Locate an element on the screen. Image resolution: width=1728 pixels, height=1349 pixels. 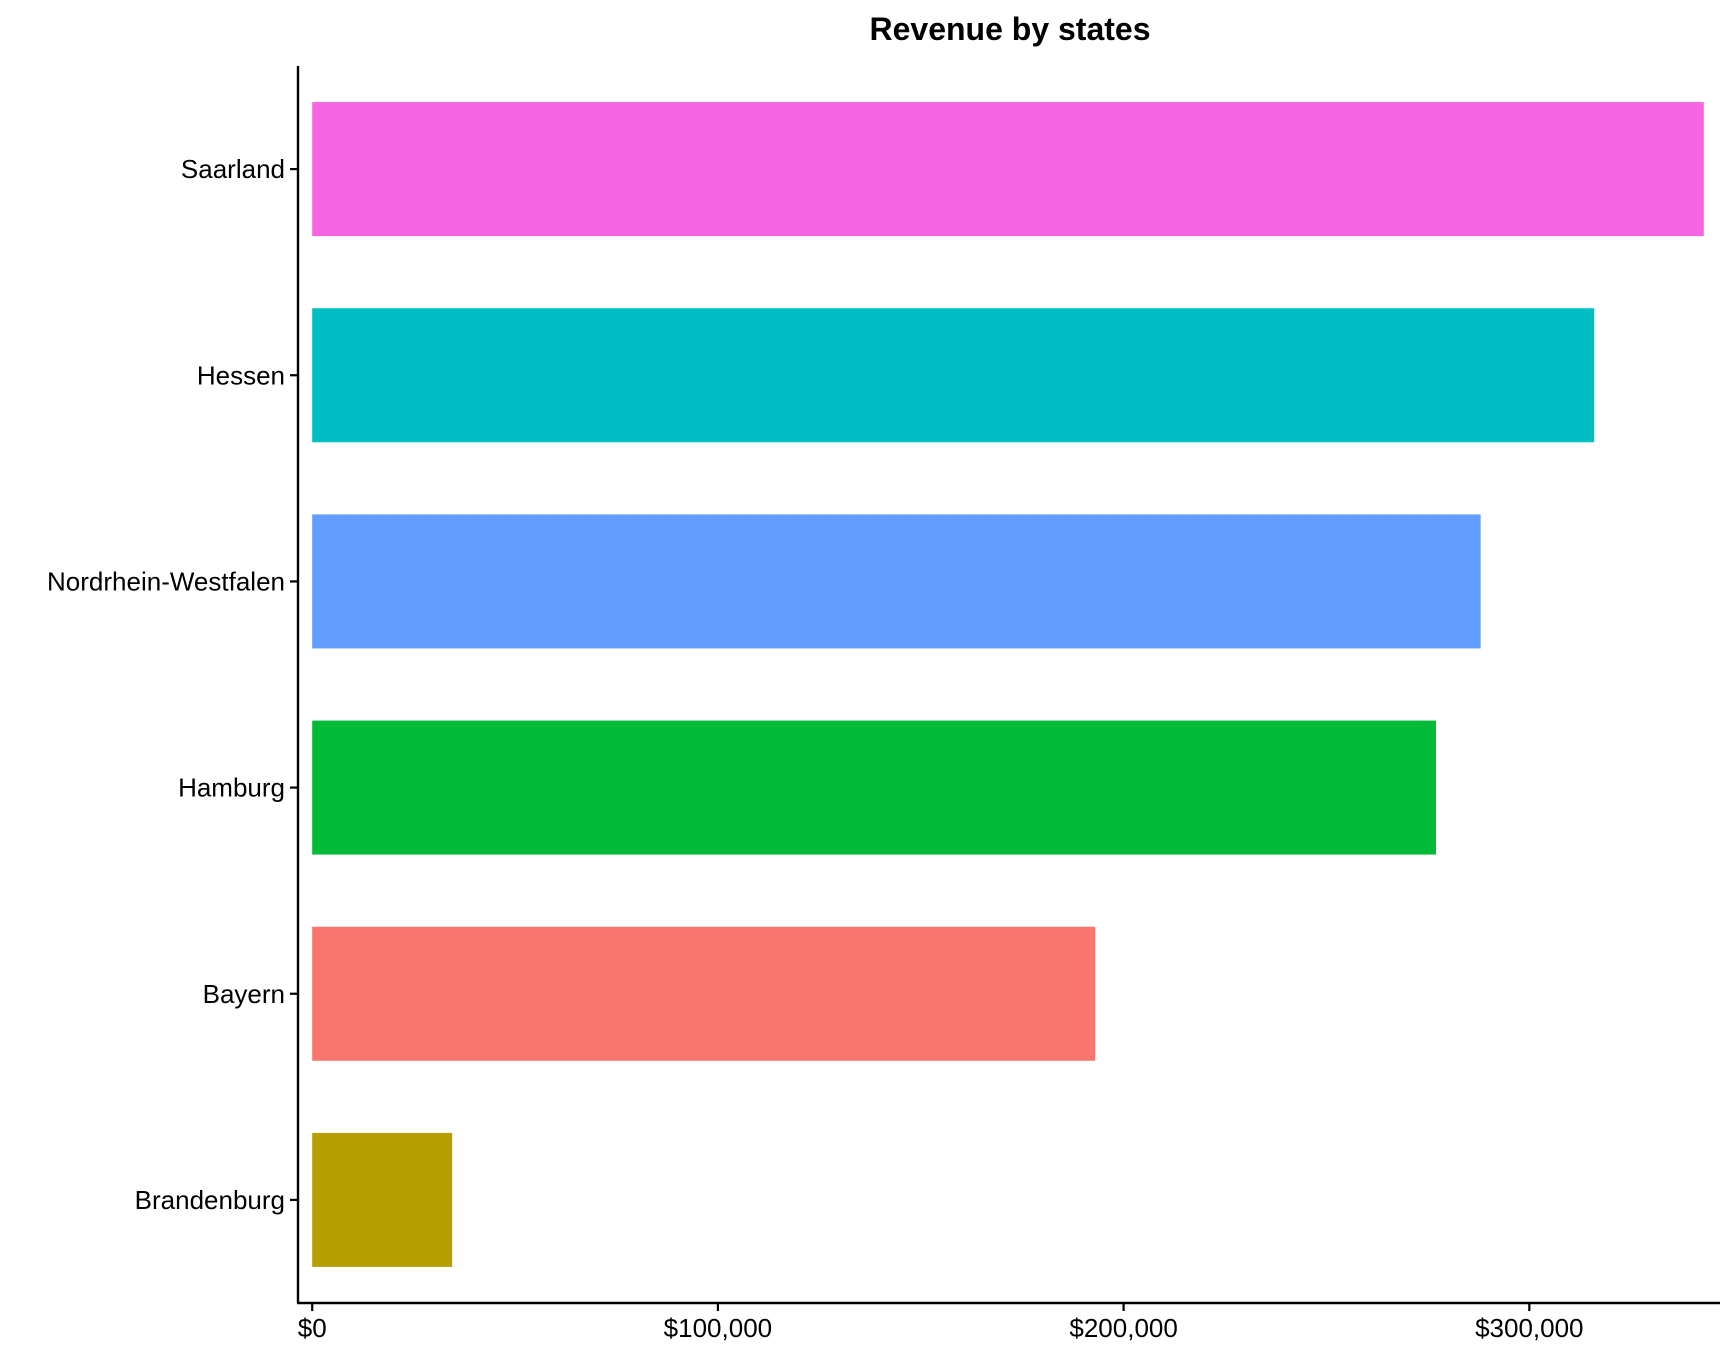
x-axis: $0 $100,000 $200,000 $300,000 is located at coordinates (1008, 1322).